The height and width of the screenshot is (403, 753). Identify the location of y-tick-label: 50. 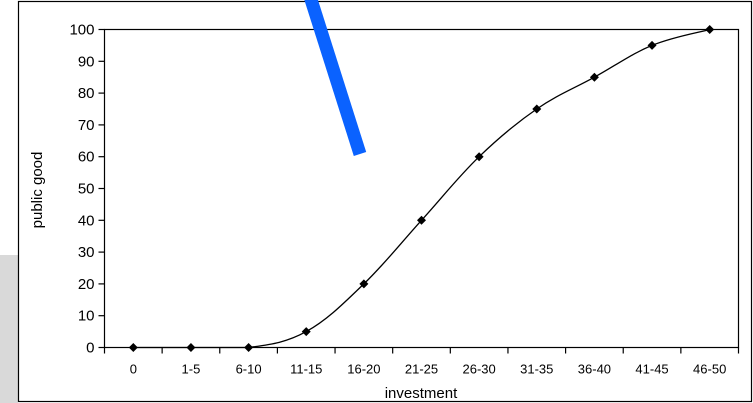
(86, 189).